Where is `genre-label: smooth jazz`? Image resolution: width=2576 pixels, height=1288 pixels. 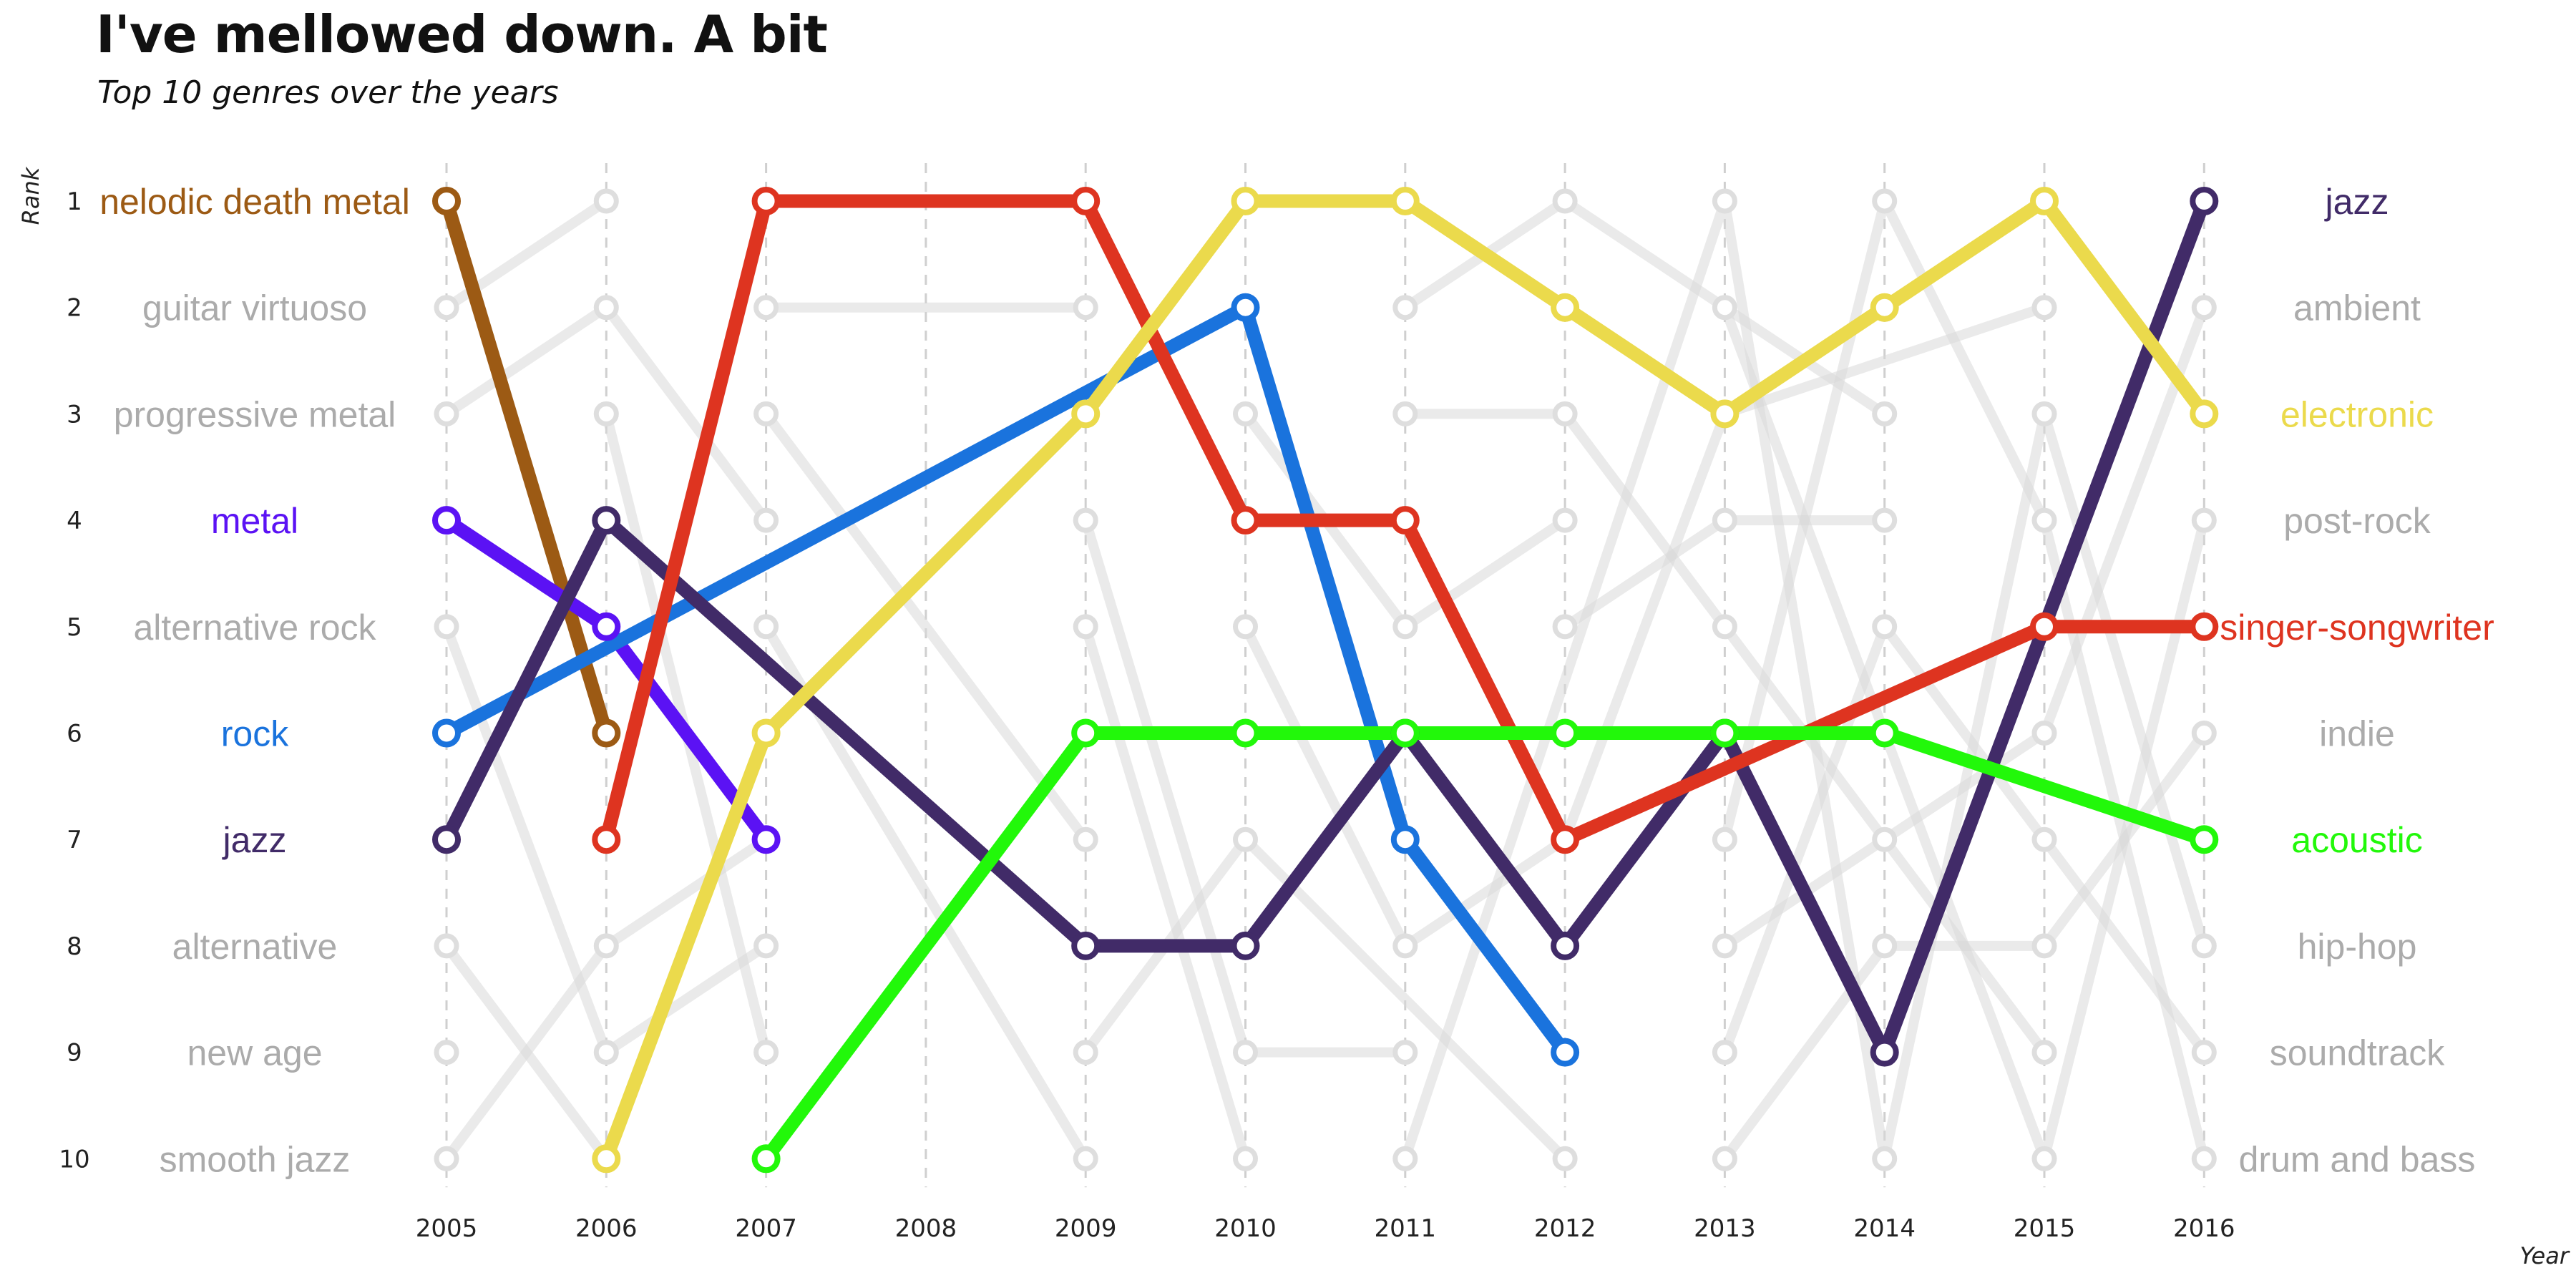 genre-label: smooth jazz is located at coordinates (255, 1159).